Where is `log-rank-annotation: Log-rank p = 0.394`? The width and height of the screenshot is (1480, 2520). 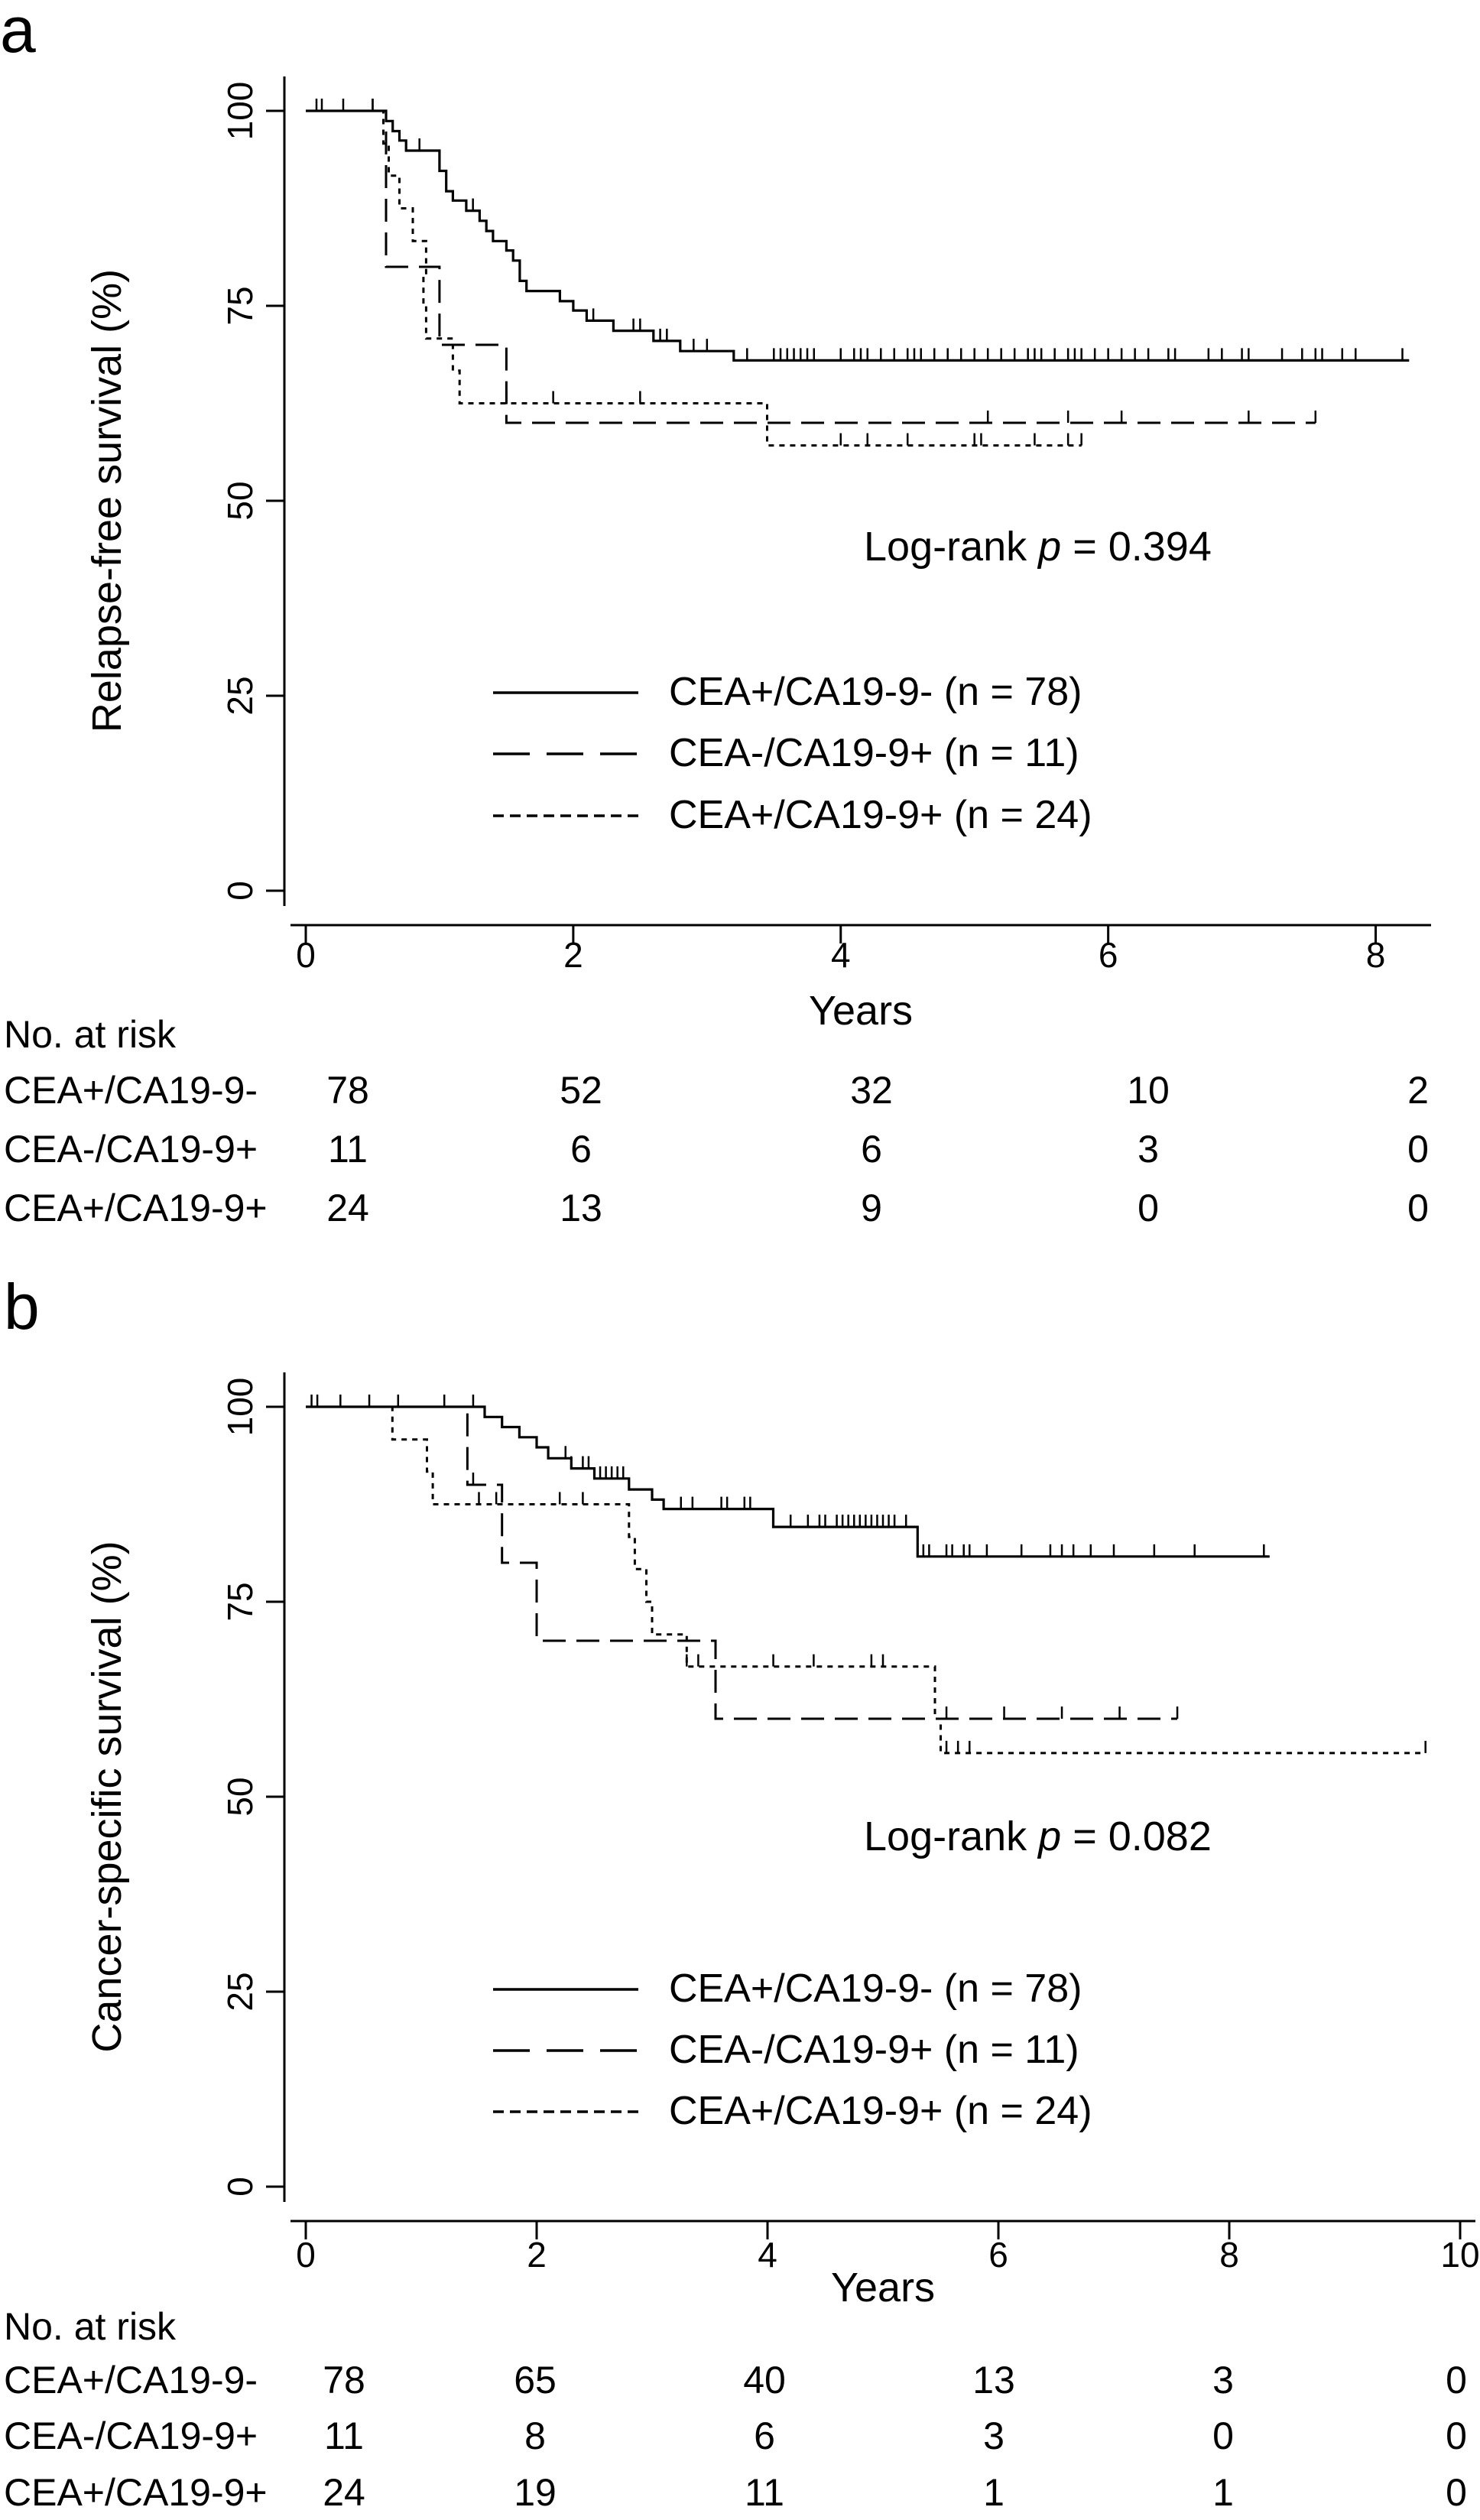
log-rank-annotation: Log-rank p = 0.394 is located at coordinates (1038, 547).